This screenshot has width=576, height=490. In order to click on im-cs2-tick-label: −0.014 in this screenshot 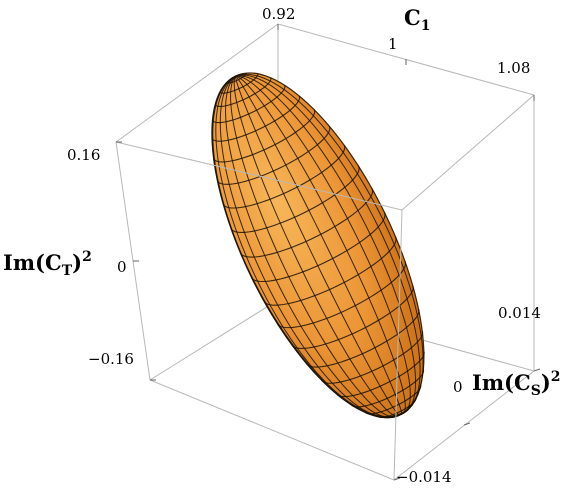, I will do `click(424, 477)`.